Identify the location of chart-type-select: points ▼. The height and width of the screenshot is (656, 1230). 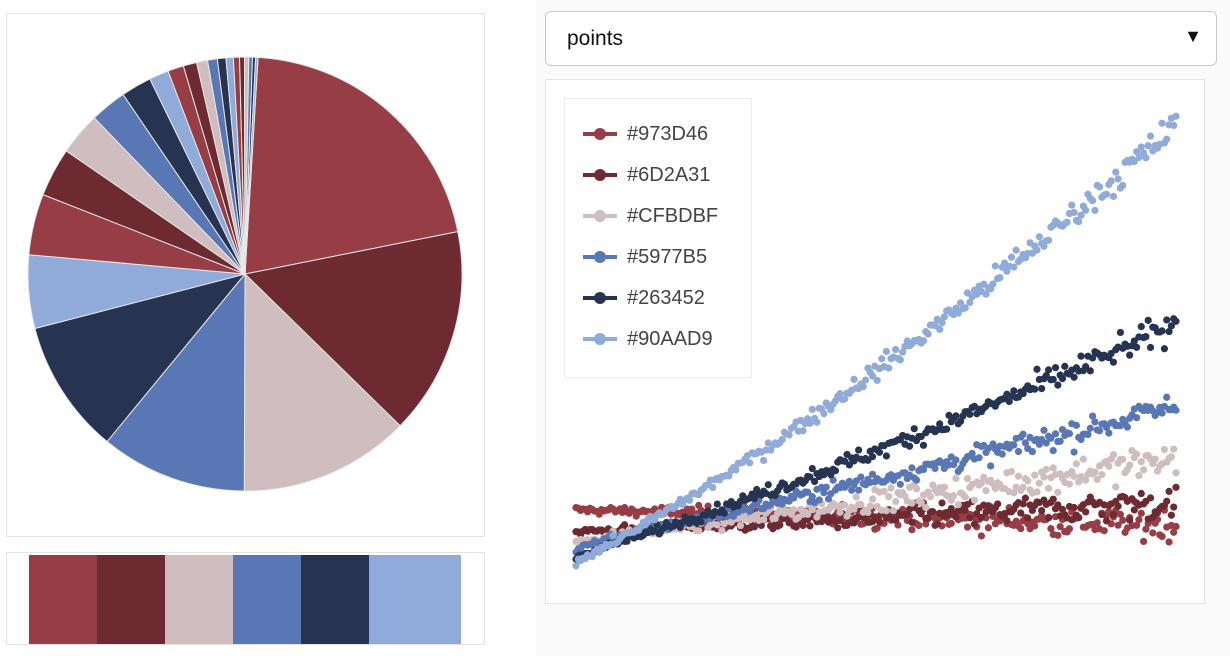
(881, 38).